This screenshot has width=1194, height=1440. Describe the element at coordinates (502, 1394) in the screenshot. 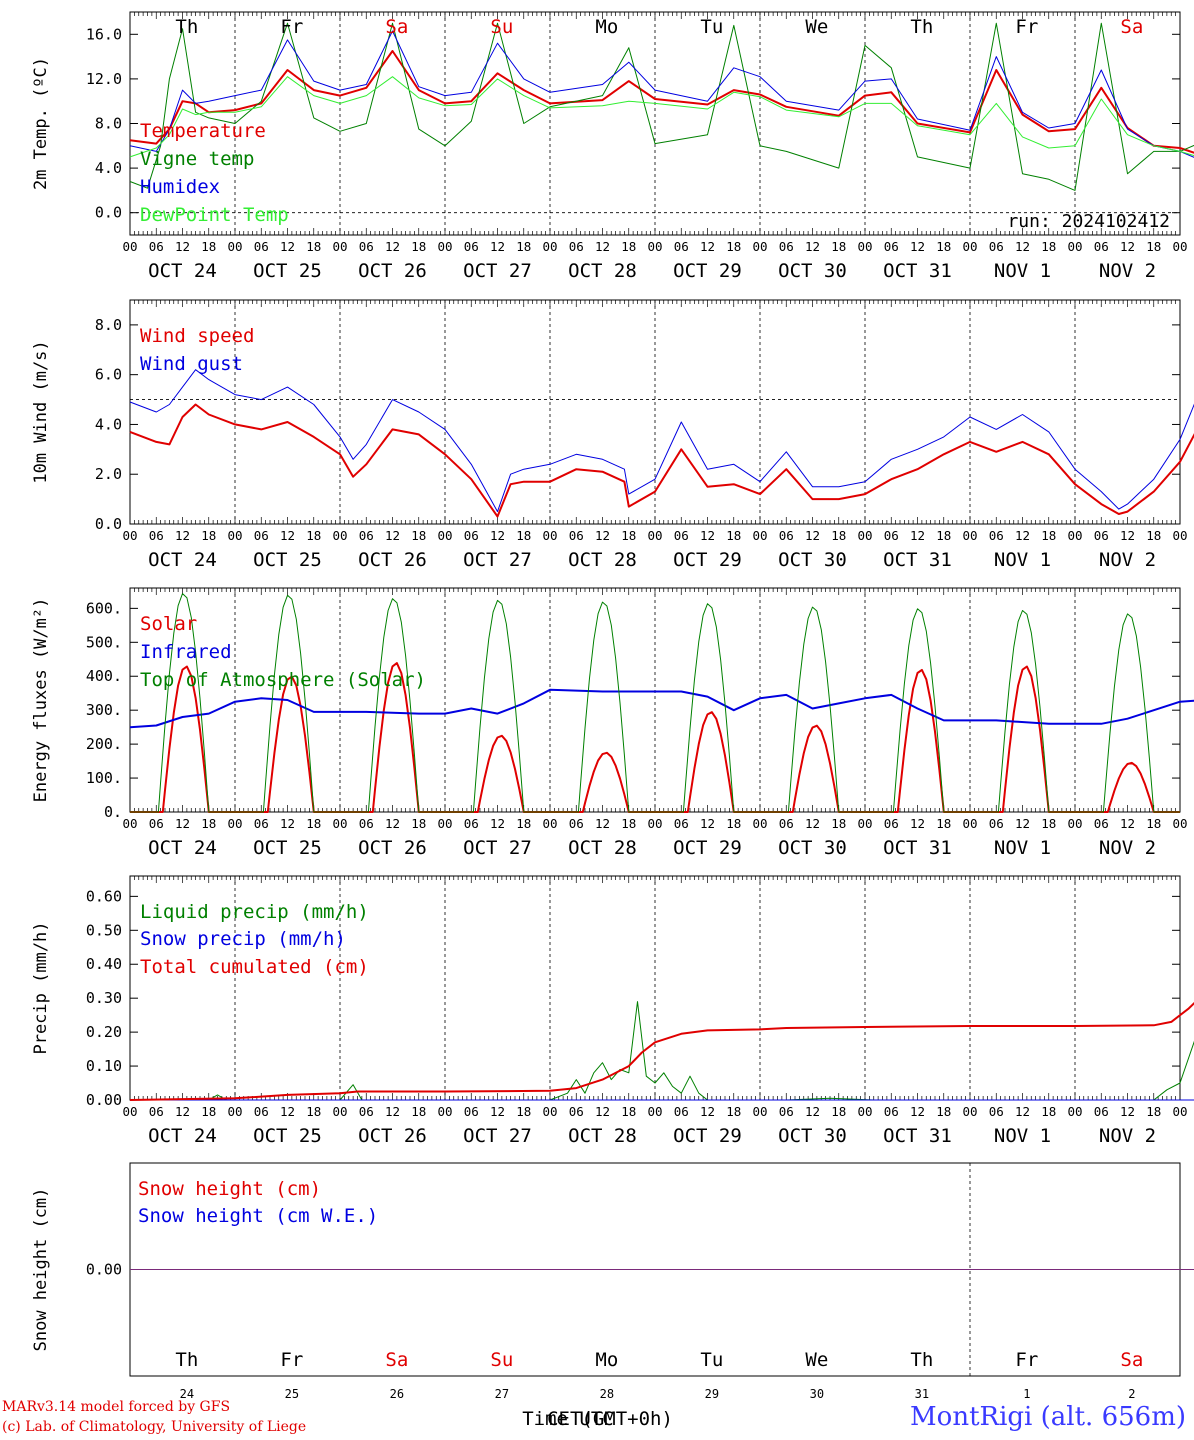

I see `day-number: 27` at that location.